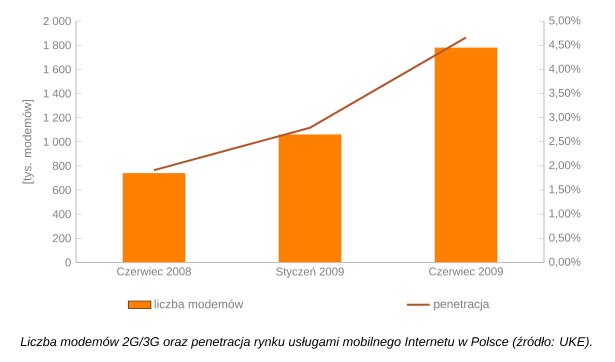  Describe the element at coordinates (462, 305) in the screenshot. I see `legend-label: penetracja` at that location.